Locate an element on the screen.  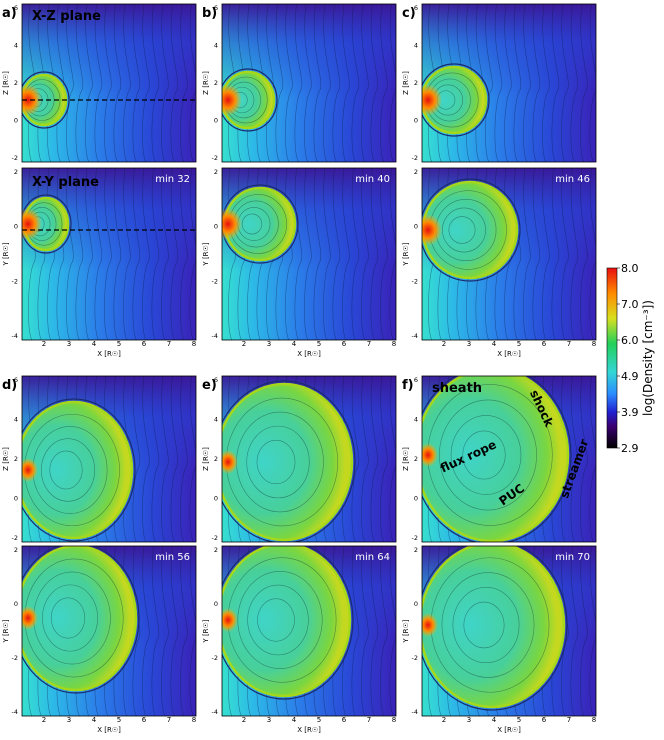
panel-c-x-tick: 6 is located at coordinates (544, 344).